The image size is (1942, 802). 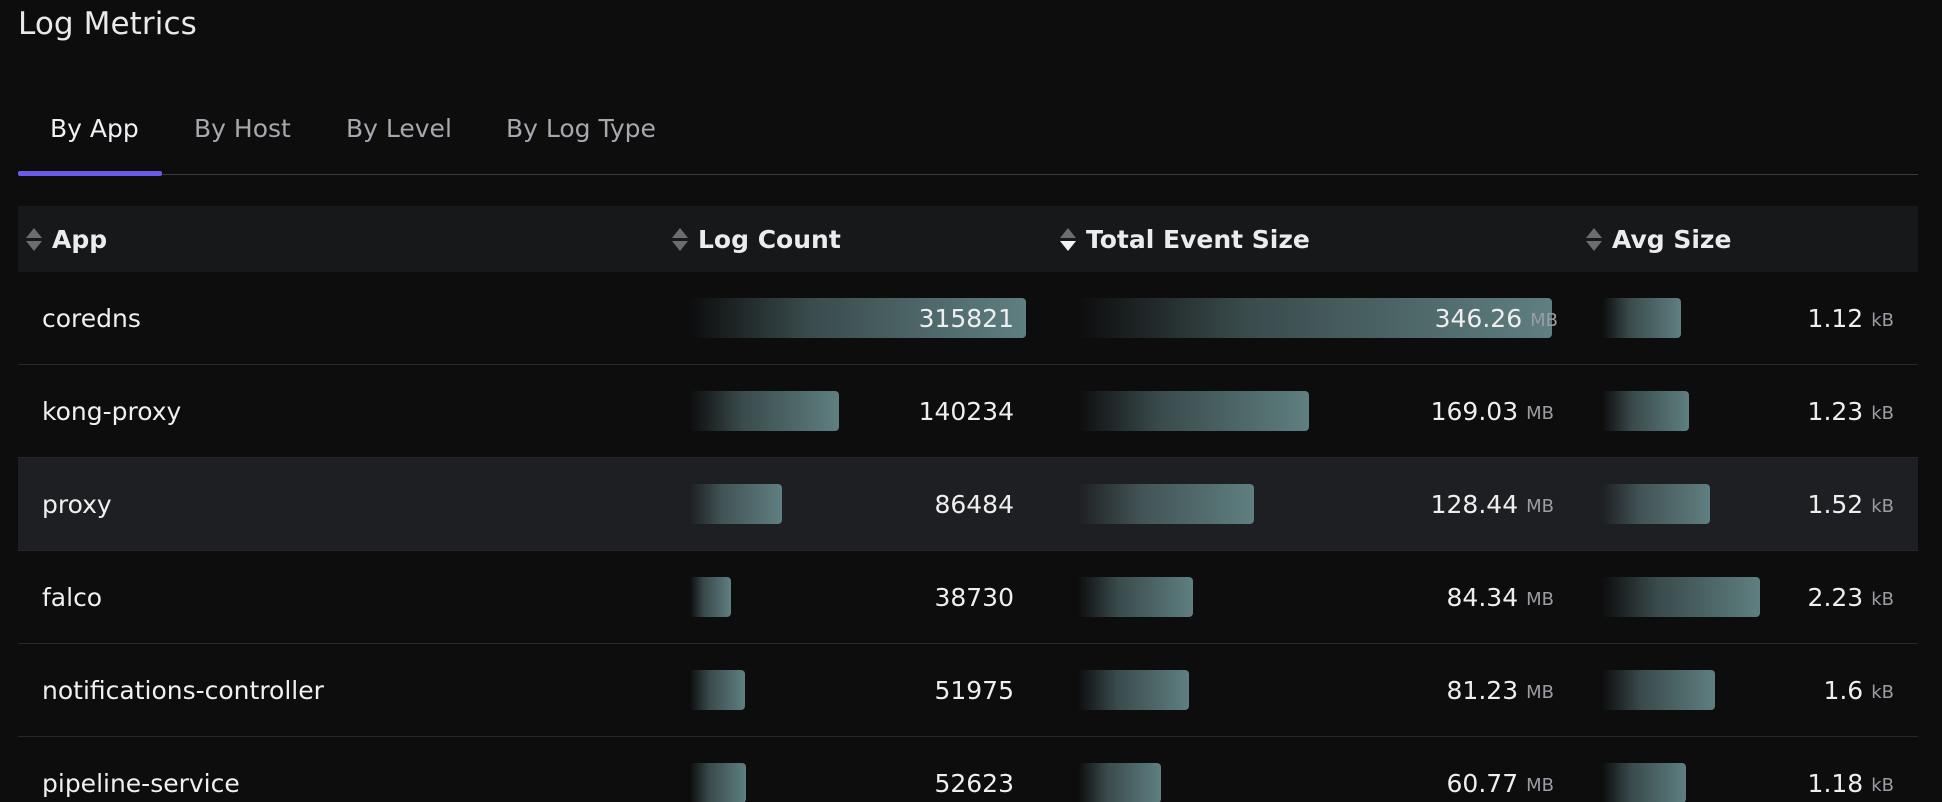 What do you see at coordinates (581, 128) in the screenshot?
I see `tab-label: By Log Type` at bounding box center [581, 128].